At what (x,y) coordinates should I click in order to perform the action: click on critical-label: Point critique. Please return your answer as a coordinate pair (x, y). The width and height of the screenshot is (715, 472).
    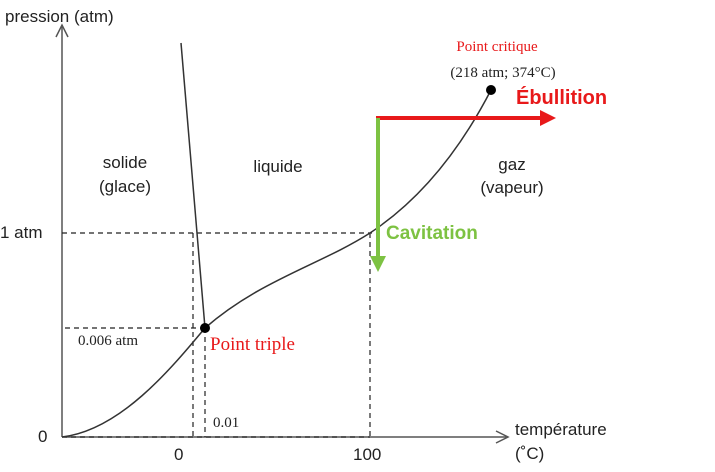
    Looking at the image, I should click on (497, 47).